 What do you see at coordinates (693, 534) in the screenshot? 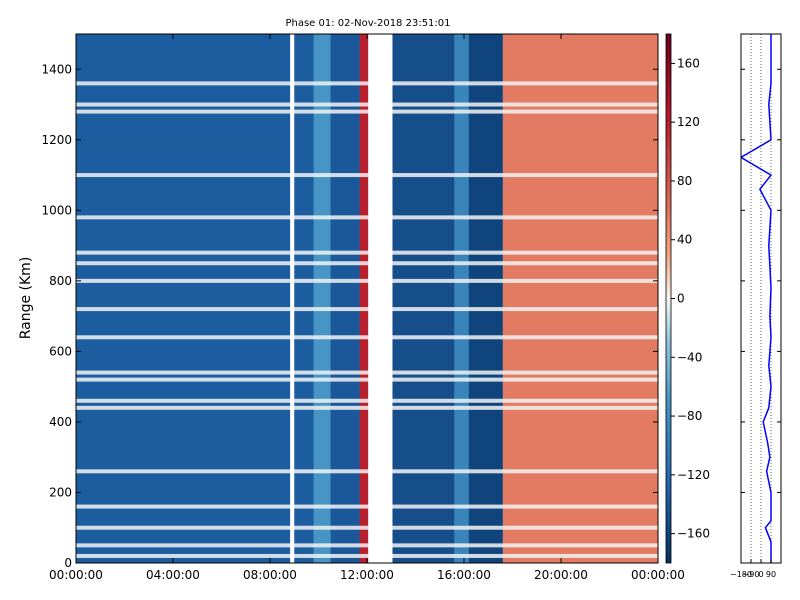
I see `colorbar-tick-label-8: −160` at bounding box center [693, 534].